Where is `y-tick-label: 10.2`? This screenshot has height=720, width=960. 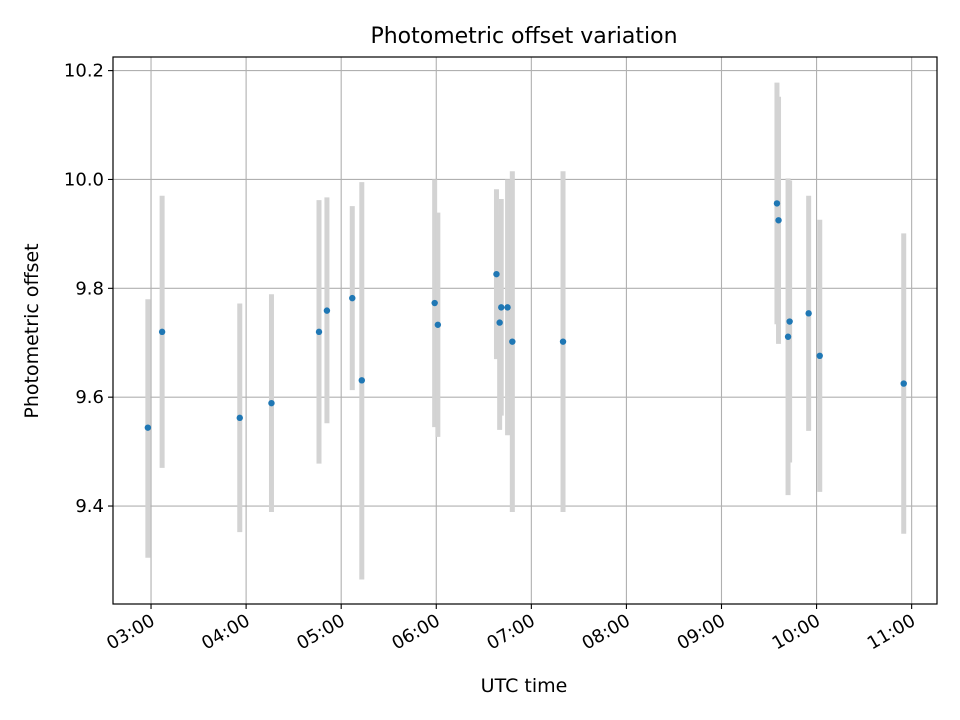 y-tick-label: 10.2 is located at coordinates (84, 71).